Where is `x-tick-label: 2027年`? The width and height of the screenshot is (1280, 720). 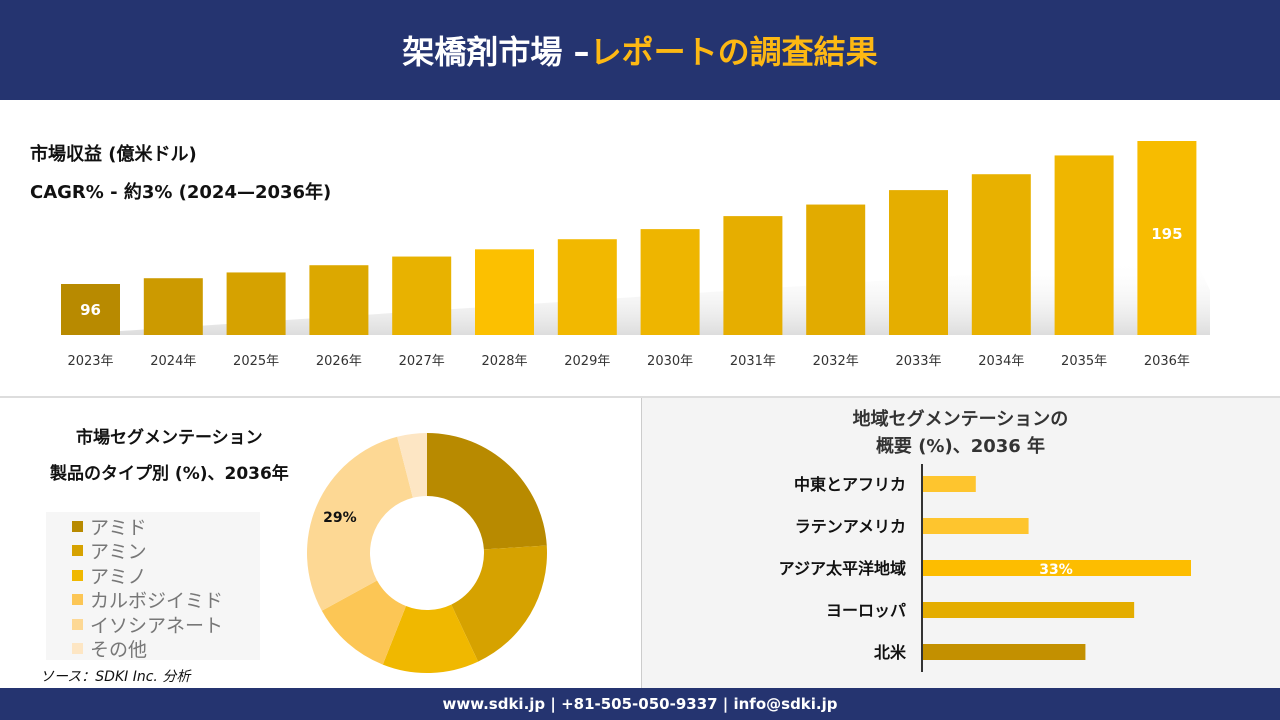
x-tick-label: 2027年 is located at coordinates (422, 361).